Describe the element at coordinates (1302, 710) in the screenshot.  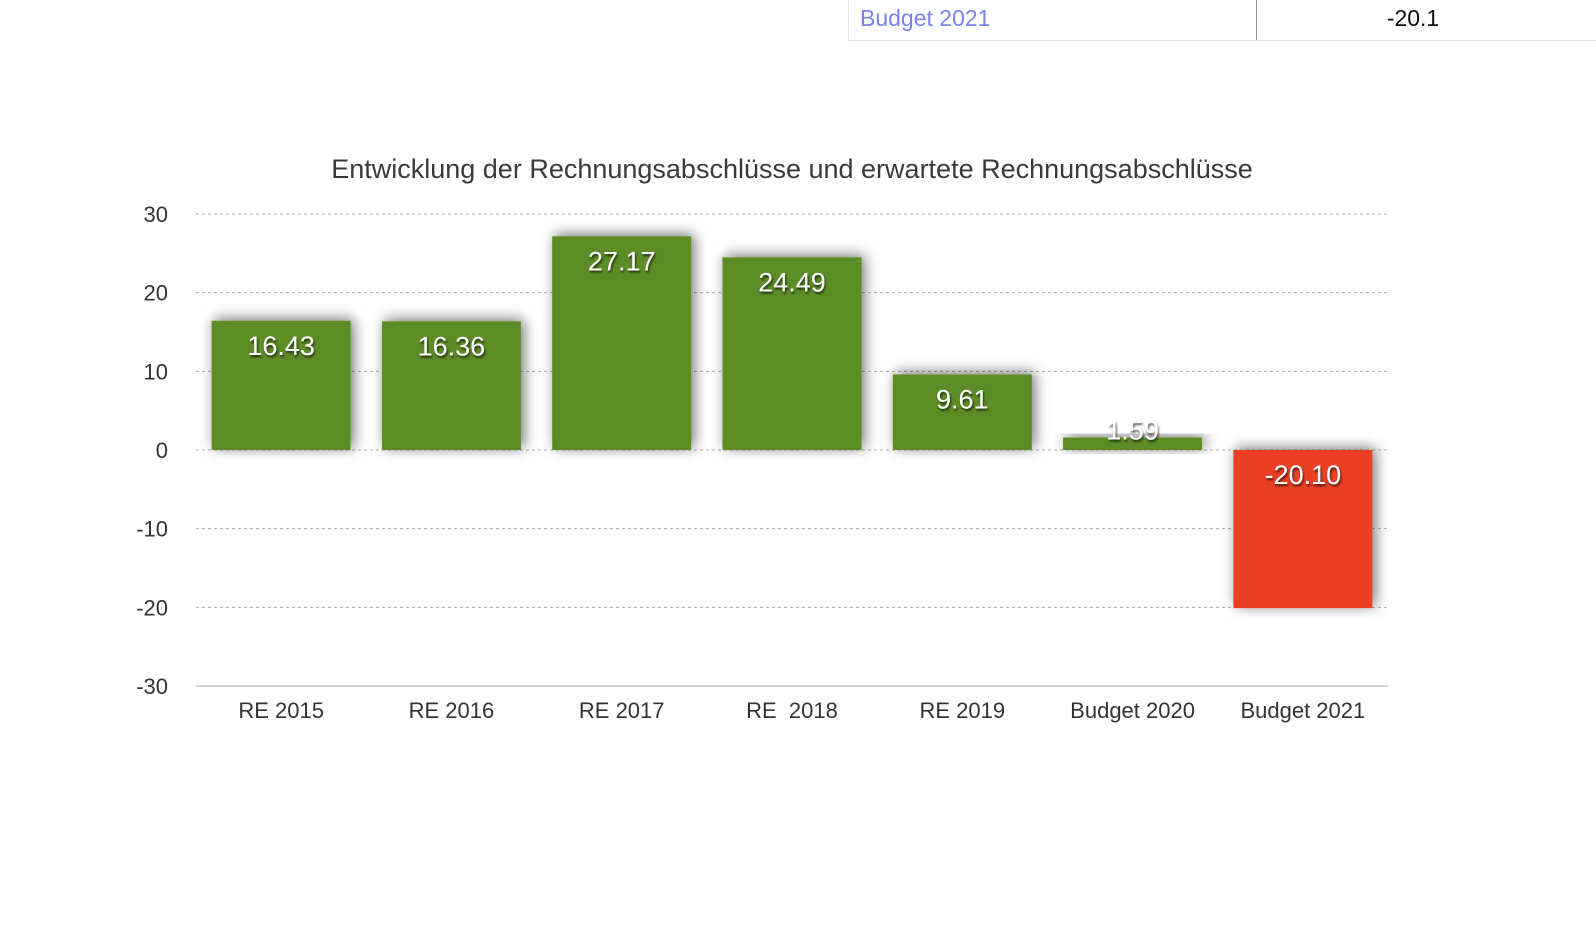
I see `x-tick-label: Budget 2021` at that location.